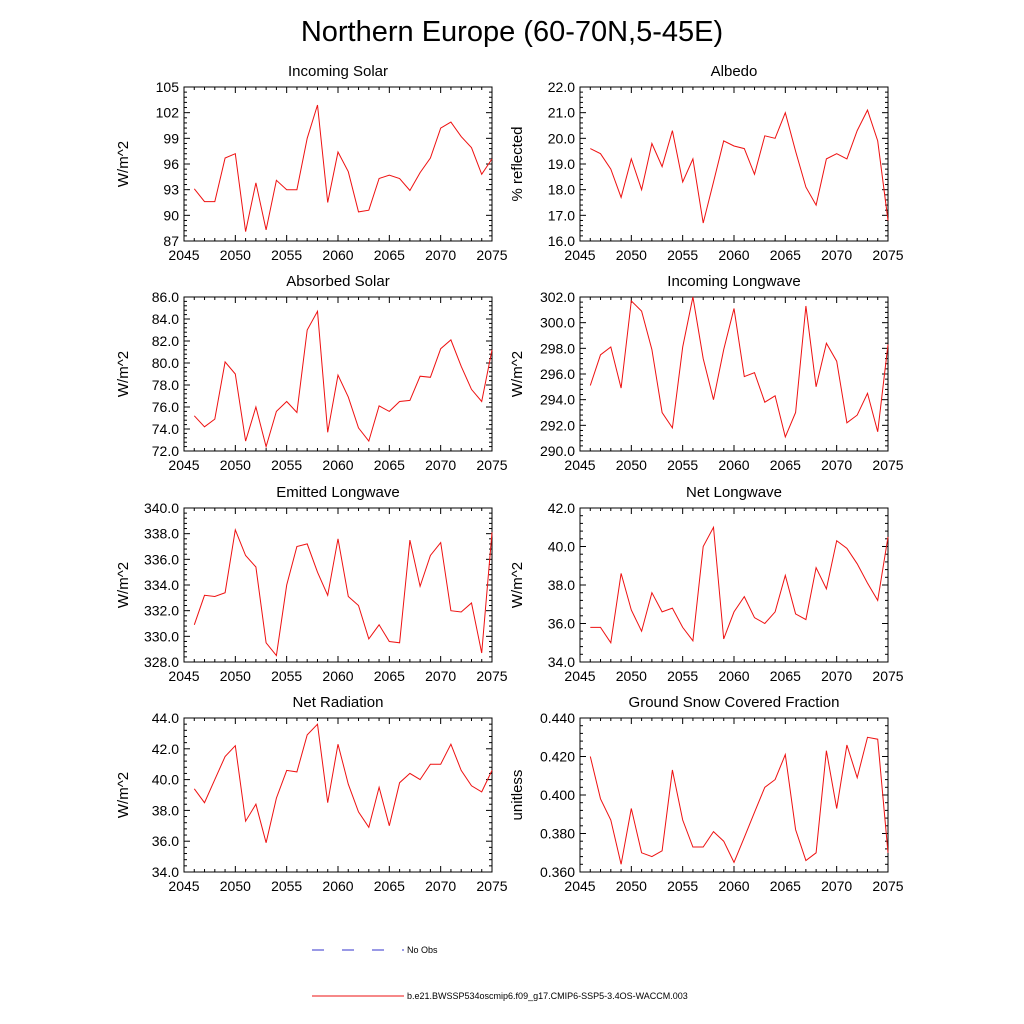 This screenshot has height=1024, width=1024. What do you see at coordinates (557, 374) in the screenshot?
I see `y-tick-label: 296.0` at bounding box center [557, 374].